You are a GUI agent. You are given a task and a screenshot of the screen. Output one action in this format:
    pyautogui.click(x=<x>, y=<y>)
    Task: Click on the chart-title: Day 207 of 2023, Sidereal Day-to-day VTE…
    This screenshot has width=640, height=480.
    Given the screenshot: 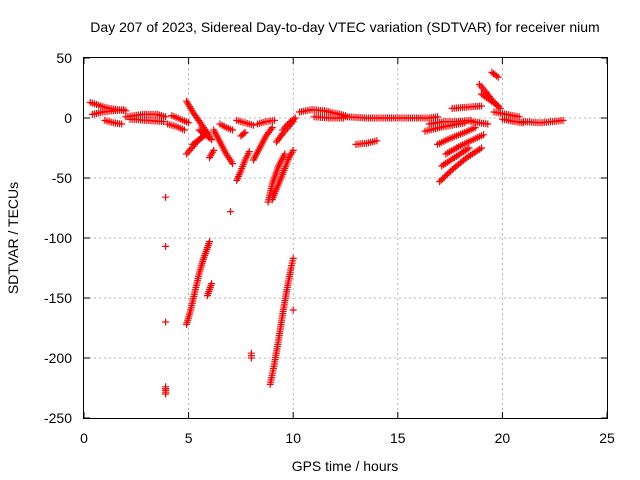 What is the action you would take?
    pyautogui.click(x=344, y=27)
    